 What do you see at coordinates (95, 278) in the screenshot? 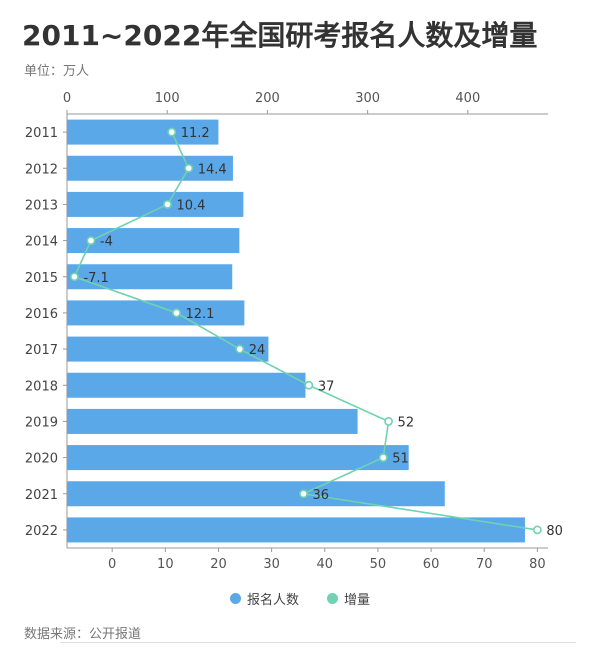
I see `data-label: -7.1` at bounding box center [95, 278].